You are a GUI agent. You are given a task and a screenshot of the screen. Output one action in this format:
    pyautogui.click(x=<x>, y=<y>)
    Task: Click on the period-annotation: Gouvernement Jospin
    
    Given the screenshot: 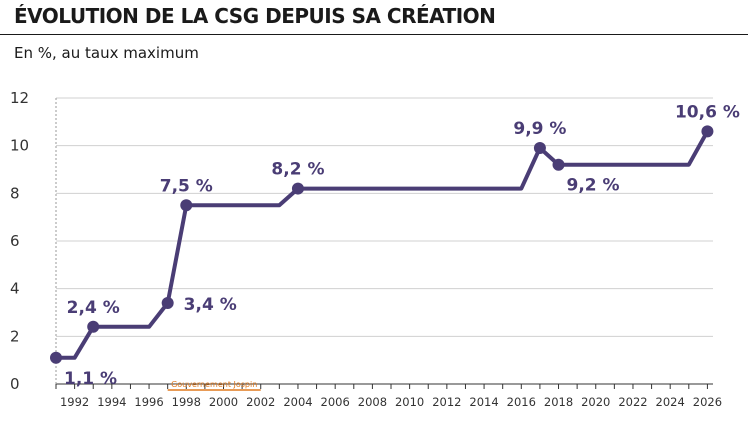 What is the action you would take?
    pyautogui.click(x=214, y=385)
    